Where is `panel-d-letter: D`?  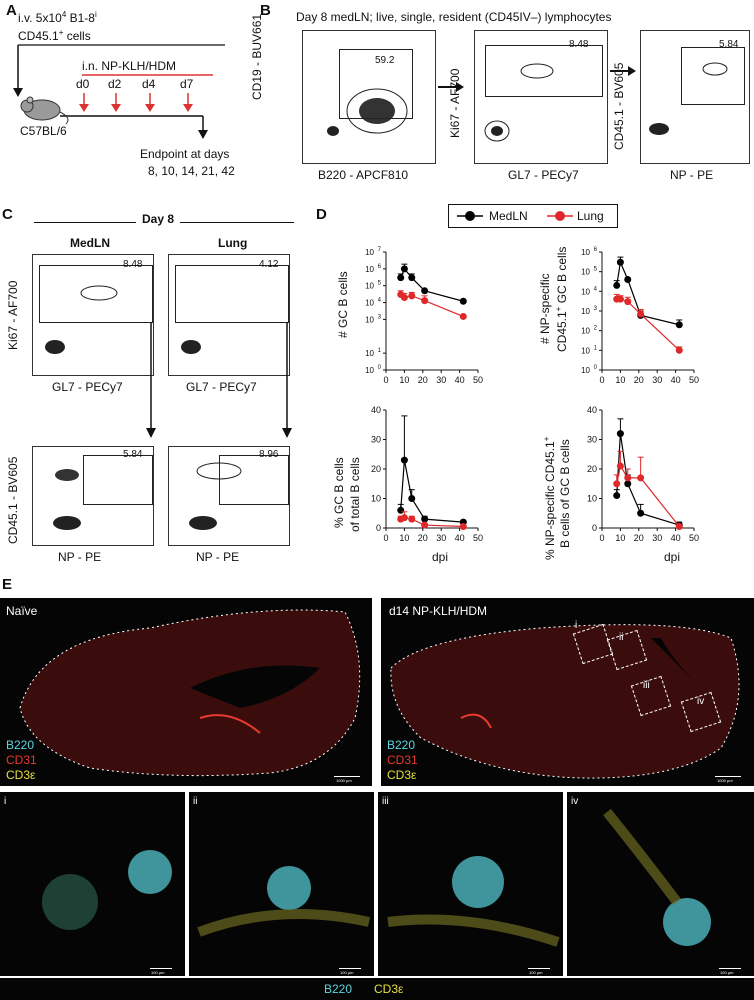 panel-d-letter: D is located at coordinates (321, 214).